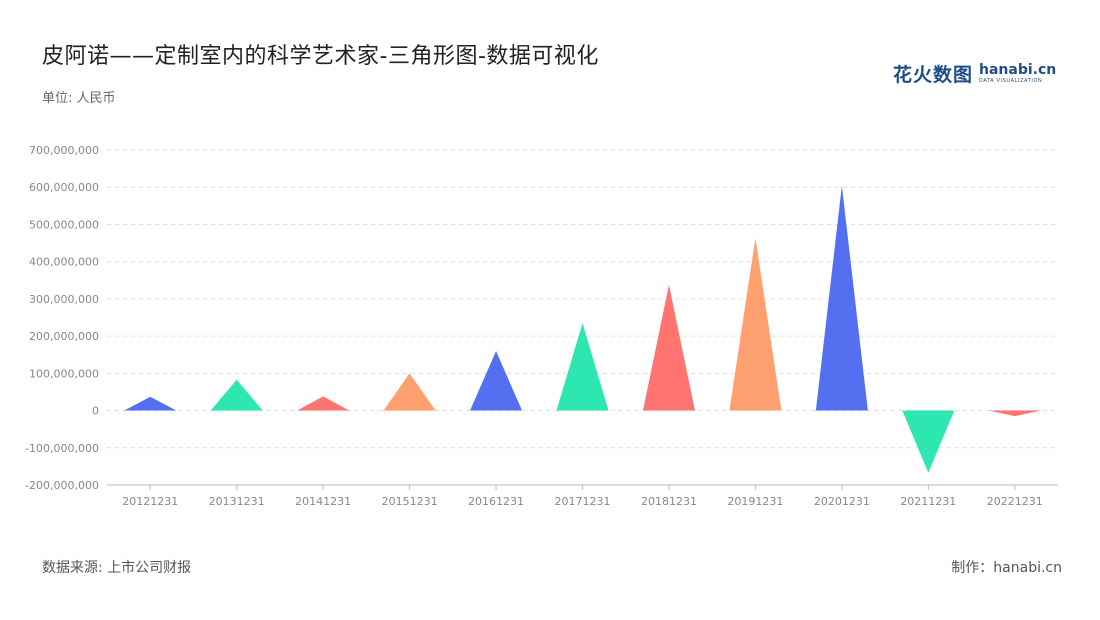 The height and width of the screenshot is (620, 1100). I want to click on y-tick-label: 500,000,000, so click(64, 224).